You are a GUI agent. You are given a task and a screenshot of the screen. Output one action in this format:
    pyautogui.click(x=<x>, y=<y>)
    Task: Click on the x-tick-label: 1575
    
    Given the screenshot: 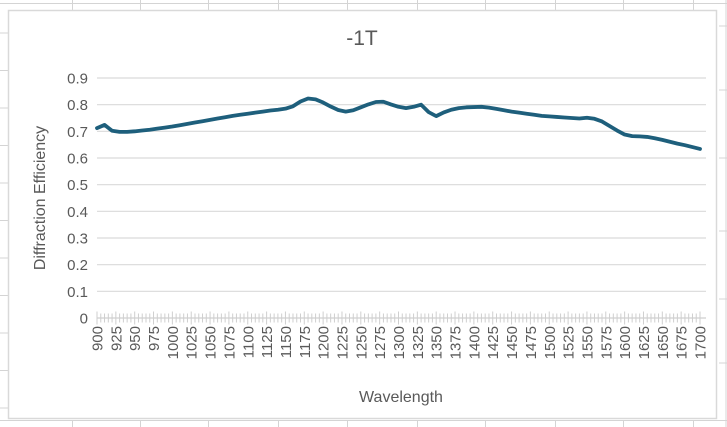 What is the action you would take?
    pyautogui.click(x=606, y=342)
    